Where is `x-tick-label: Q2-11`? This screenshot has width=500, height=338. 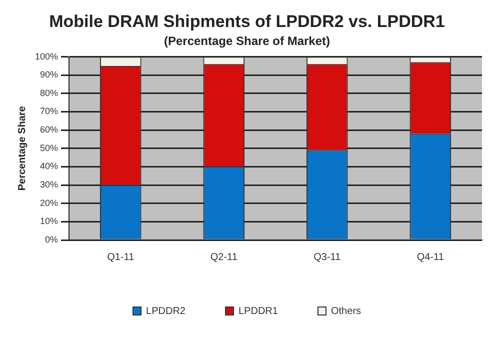 x-tick-label: Q2-11 is located at coordinates (224, 257).